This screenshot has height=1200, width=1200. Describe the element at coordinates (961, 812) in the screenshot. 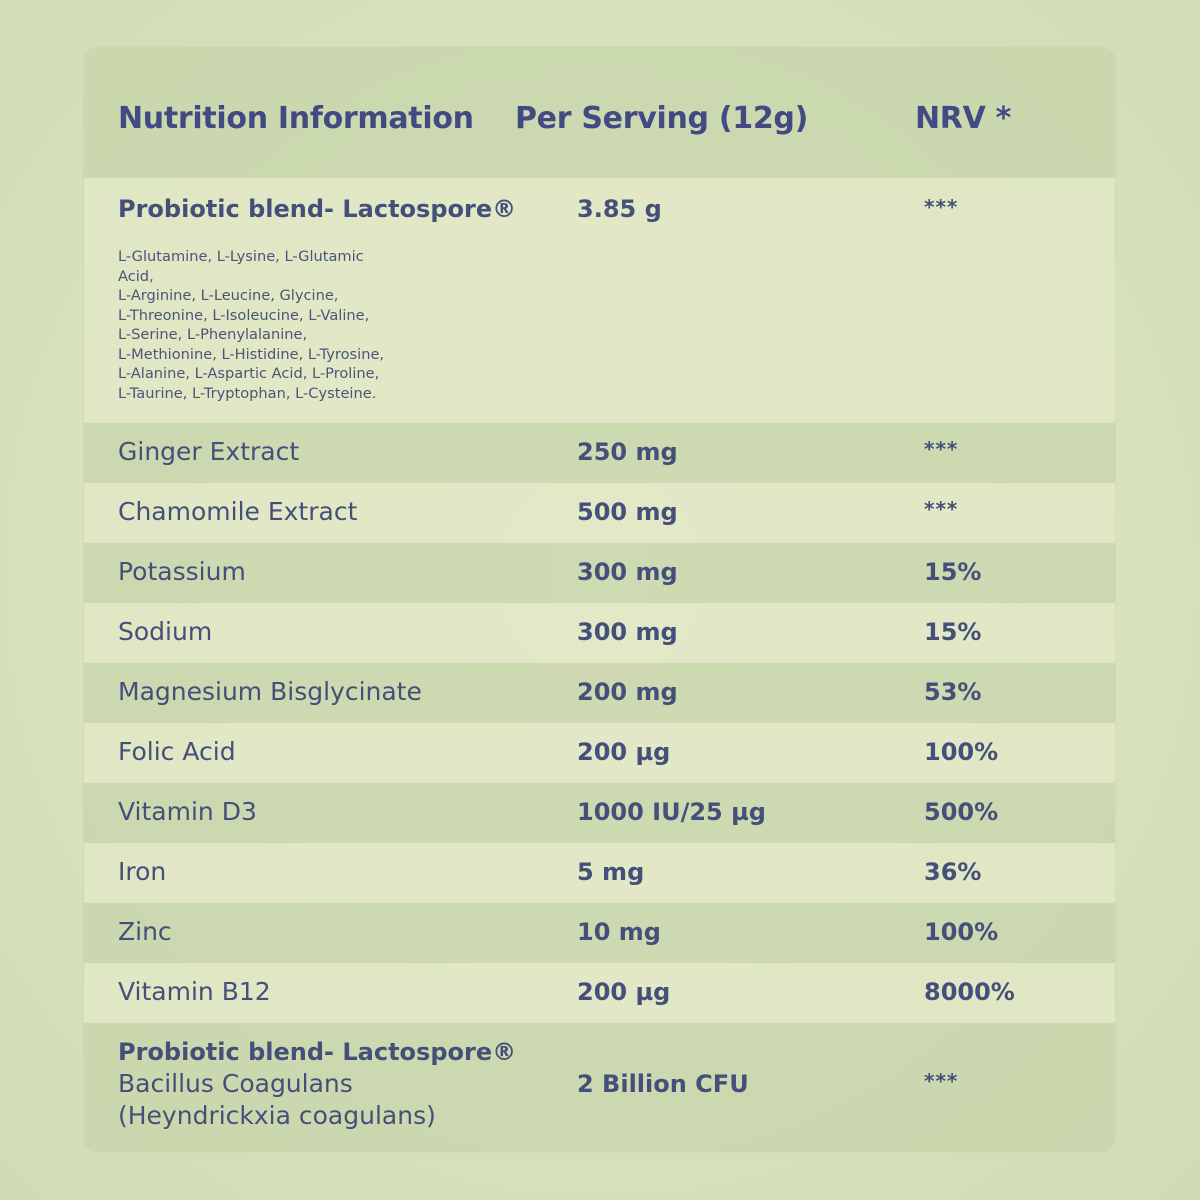

I see `row-nrv: 500%` at that location.